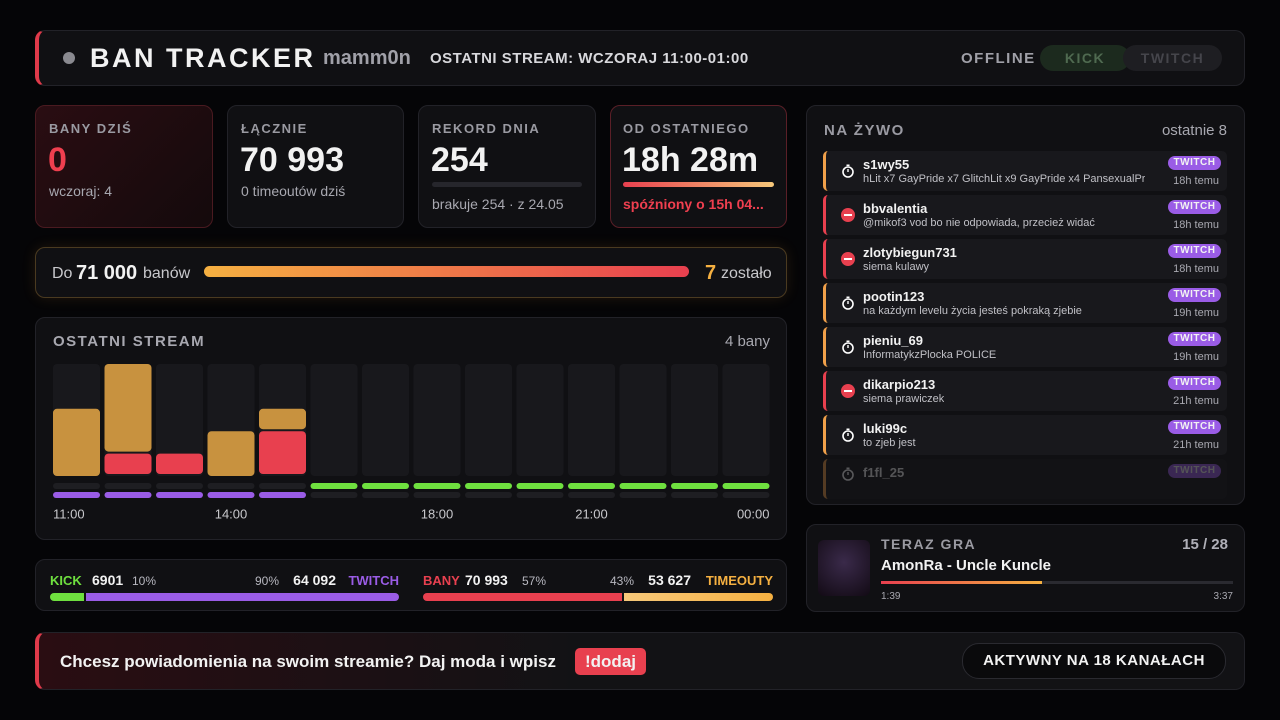  Describe the element at coordinates (910, 252) in the screenshot. I see `entry-name: zlotybiegun731` at that location.